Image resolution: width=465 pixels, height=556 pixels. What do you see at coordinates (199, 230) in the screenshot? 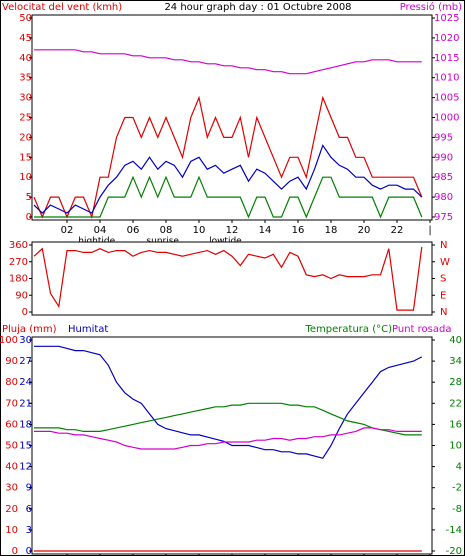
I see `x-tick-label: 10` at bounding box center [199, 230].